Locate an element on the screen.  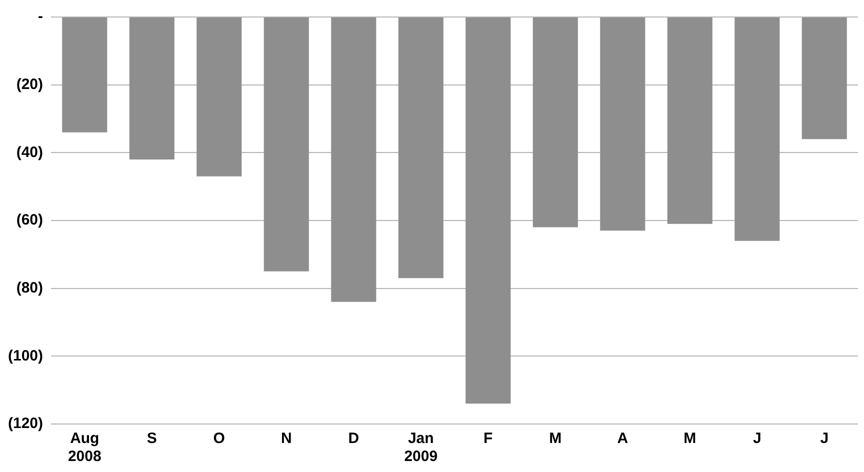
y-tick-label: (20) is located at coordinates (30, 84).